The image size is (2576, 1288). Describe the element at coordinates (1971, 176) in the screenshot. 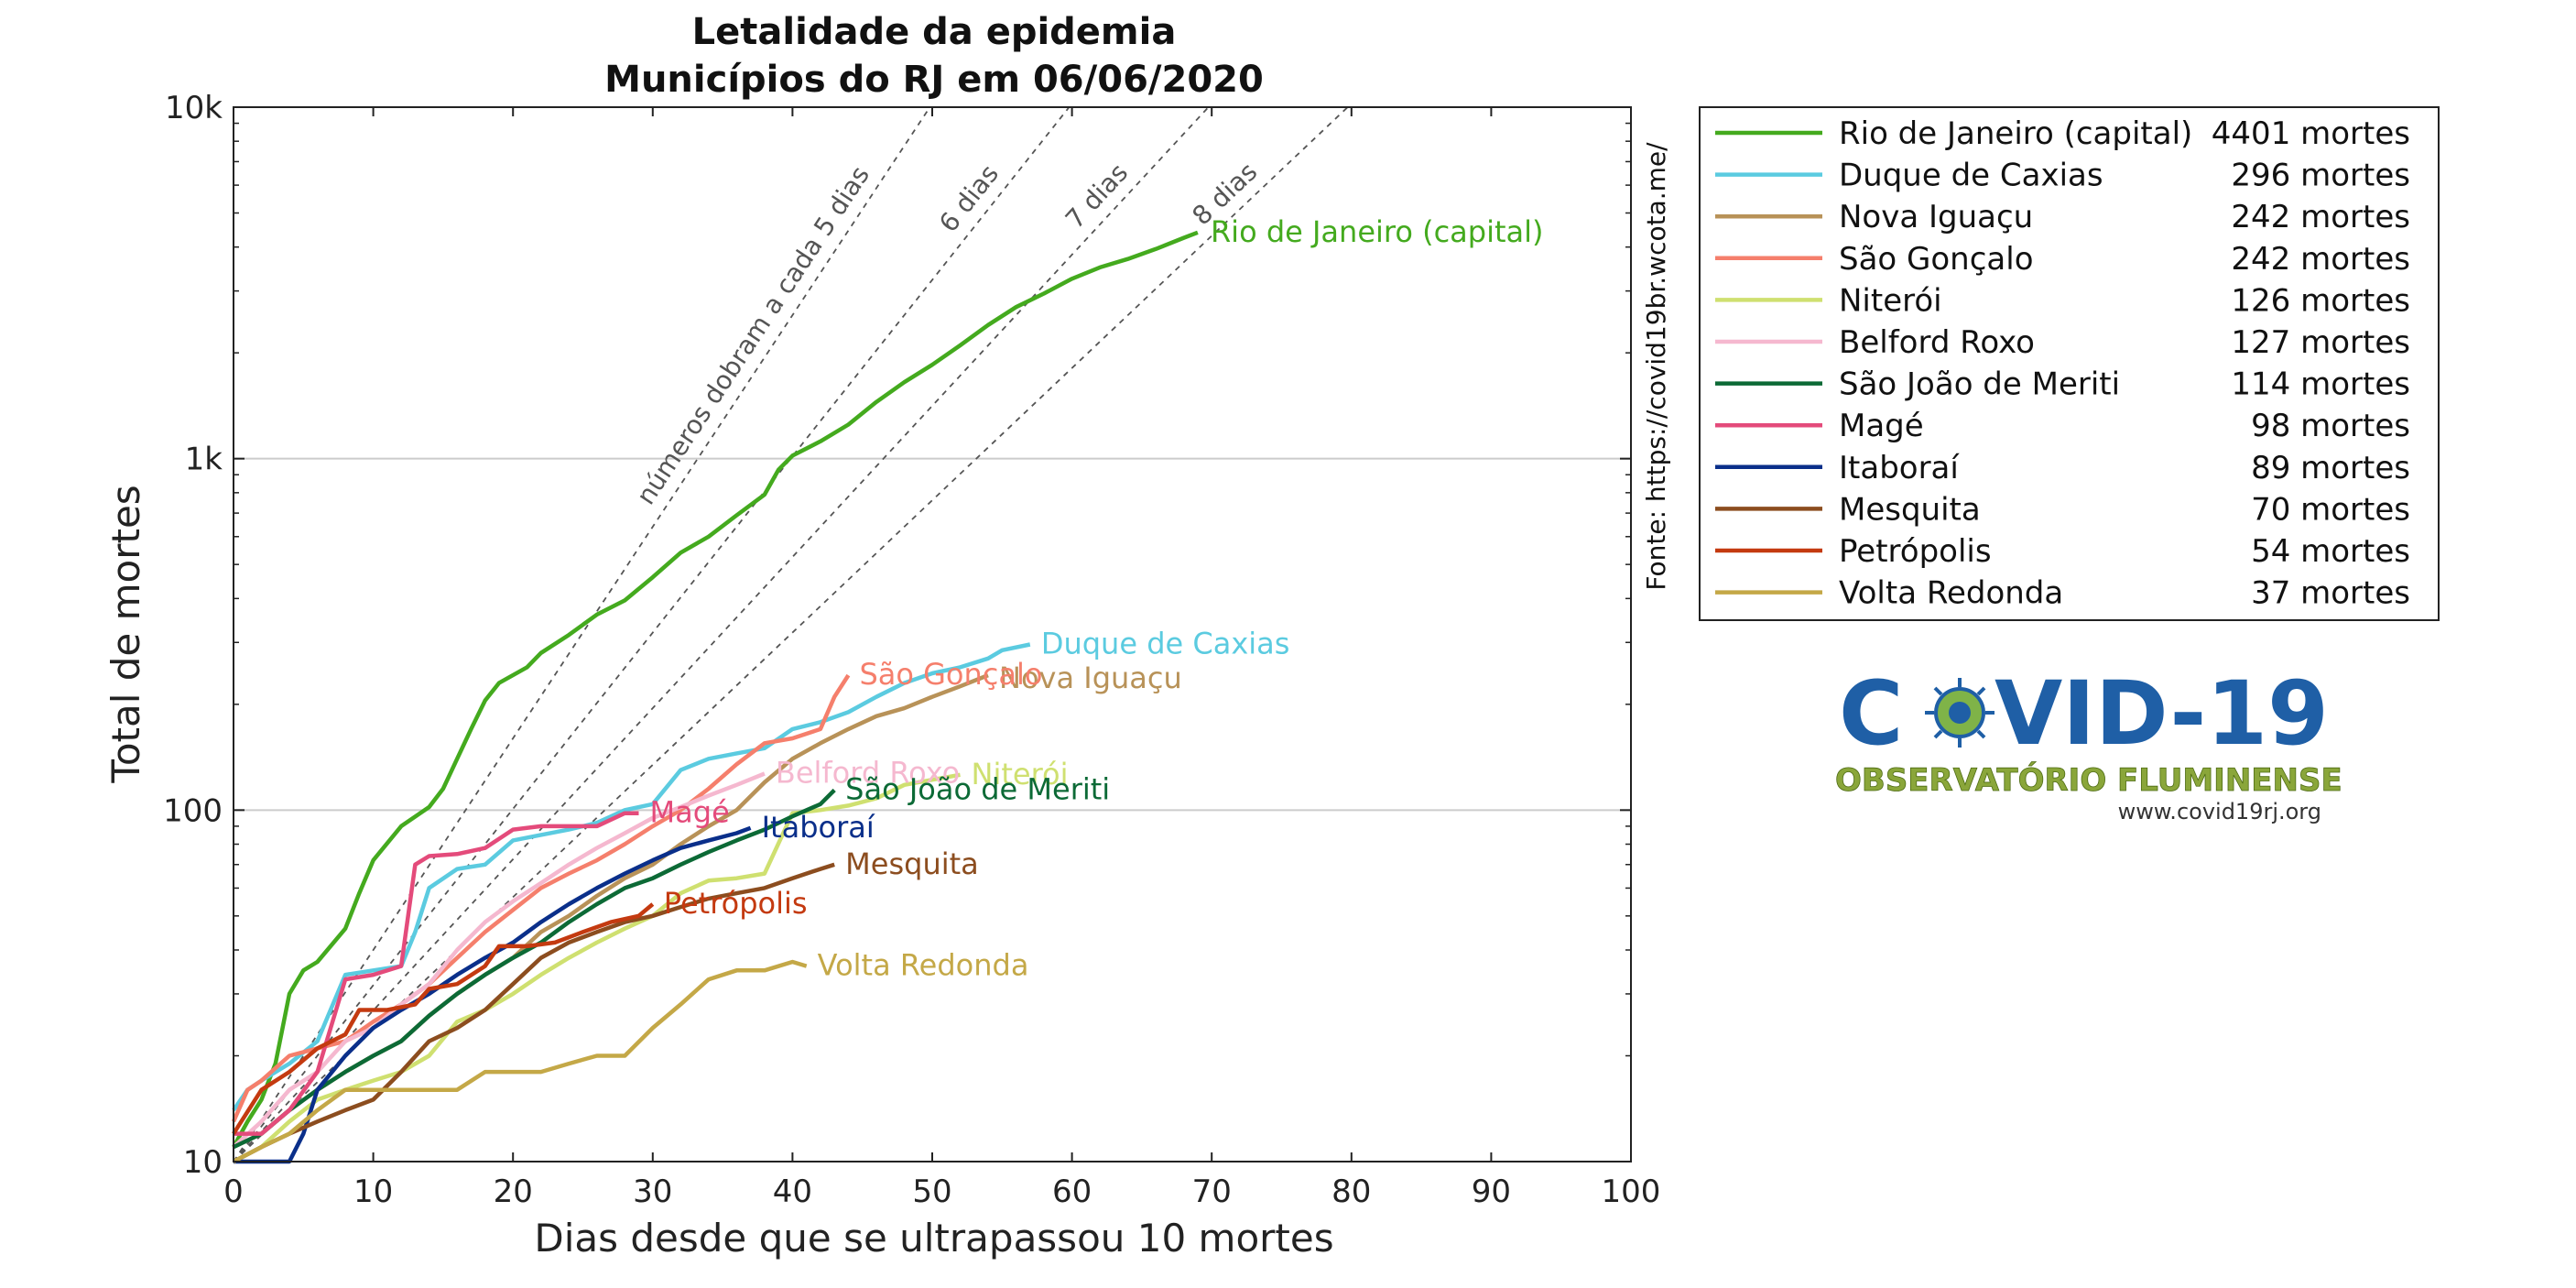

I see `legend-label: Duque de Caxias` at that location.